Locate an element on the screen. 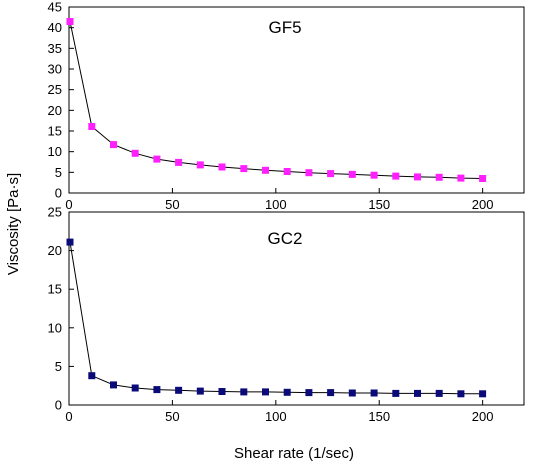  x-axis-title: Shear rate (1/sec) is located at coordinates (294, 453).